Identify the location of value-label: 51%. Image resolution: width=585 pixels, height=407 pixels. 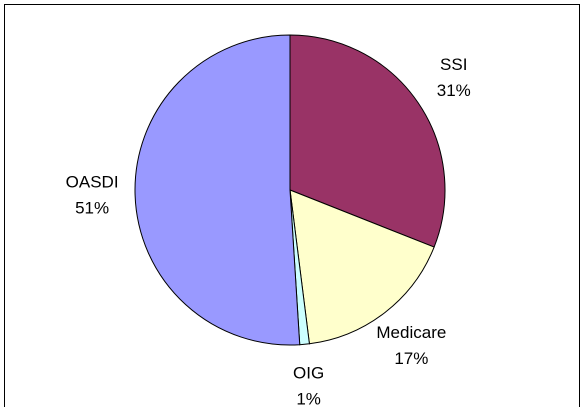
(92, 208).